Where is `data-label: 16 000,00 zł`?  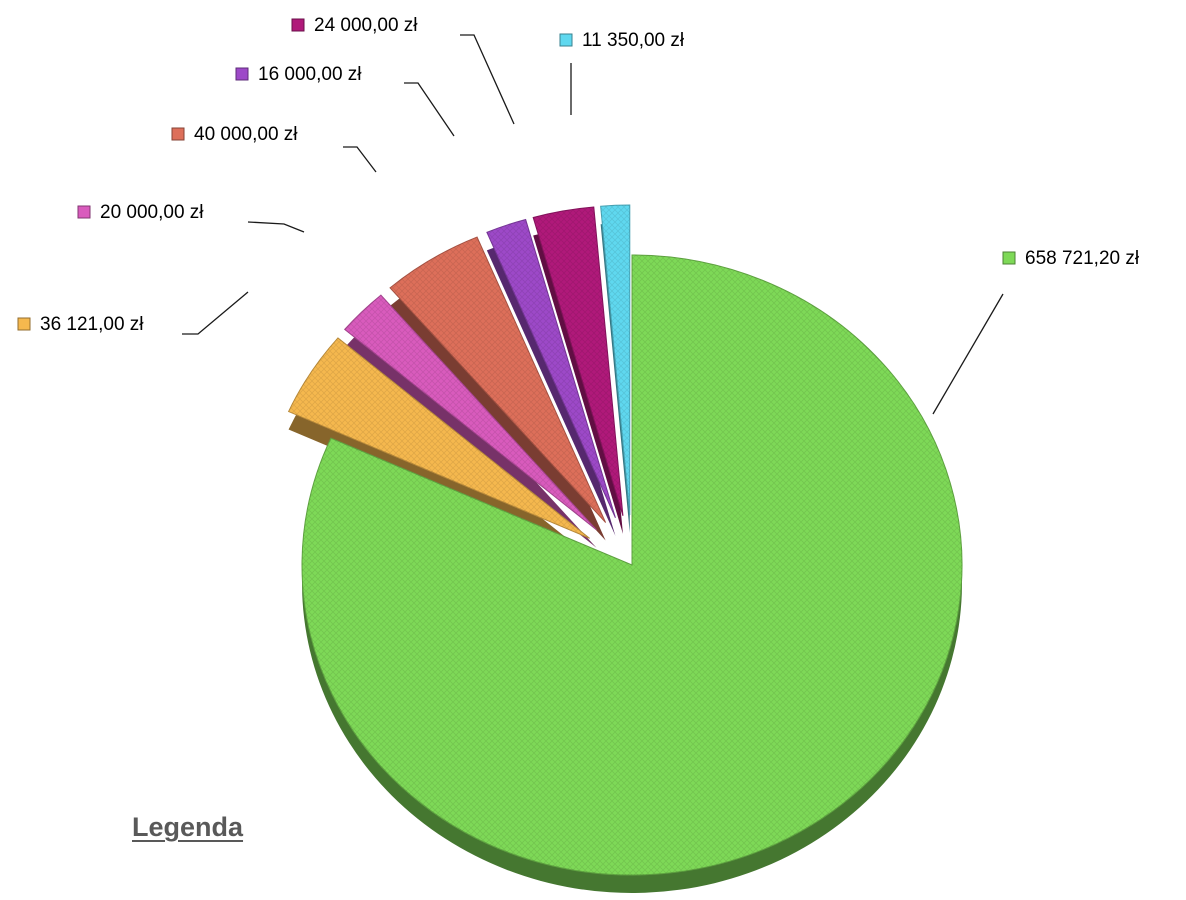 data-label: 16 000,00 zł is located at coordinates (310, 74).